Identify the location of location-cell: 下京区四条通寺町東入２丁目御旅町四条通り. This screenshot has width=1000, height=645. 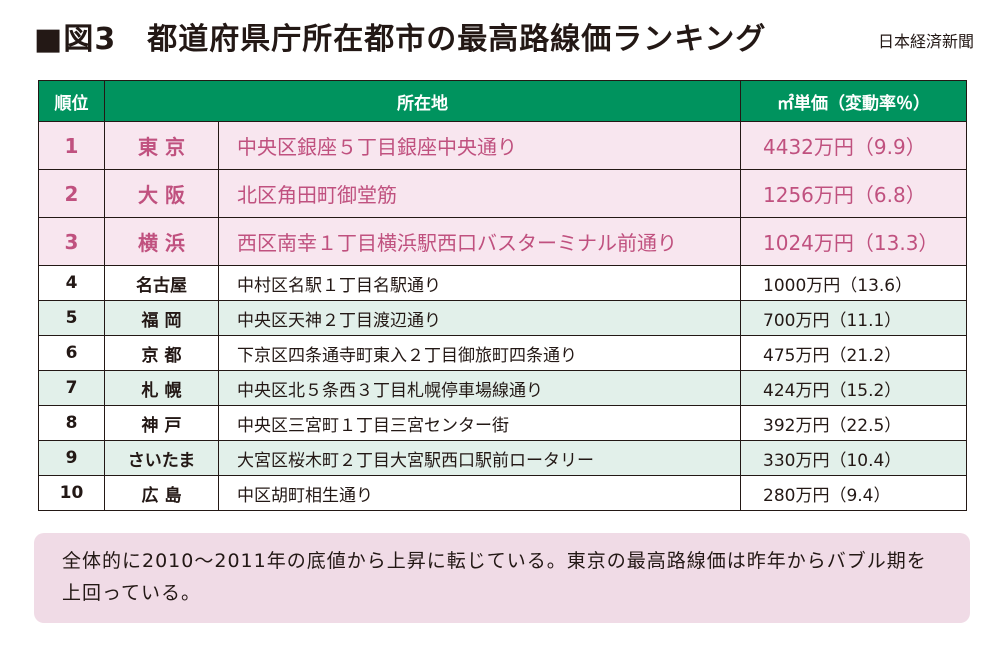
(479, 353).